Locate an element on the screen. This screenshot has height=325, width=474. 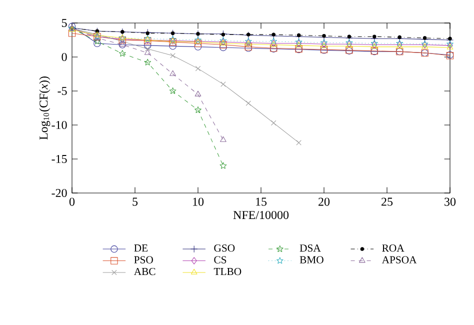
y-tick-label: 0 is located at coordinates (64, 57).